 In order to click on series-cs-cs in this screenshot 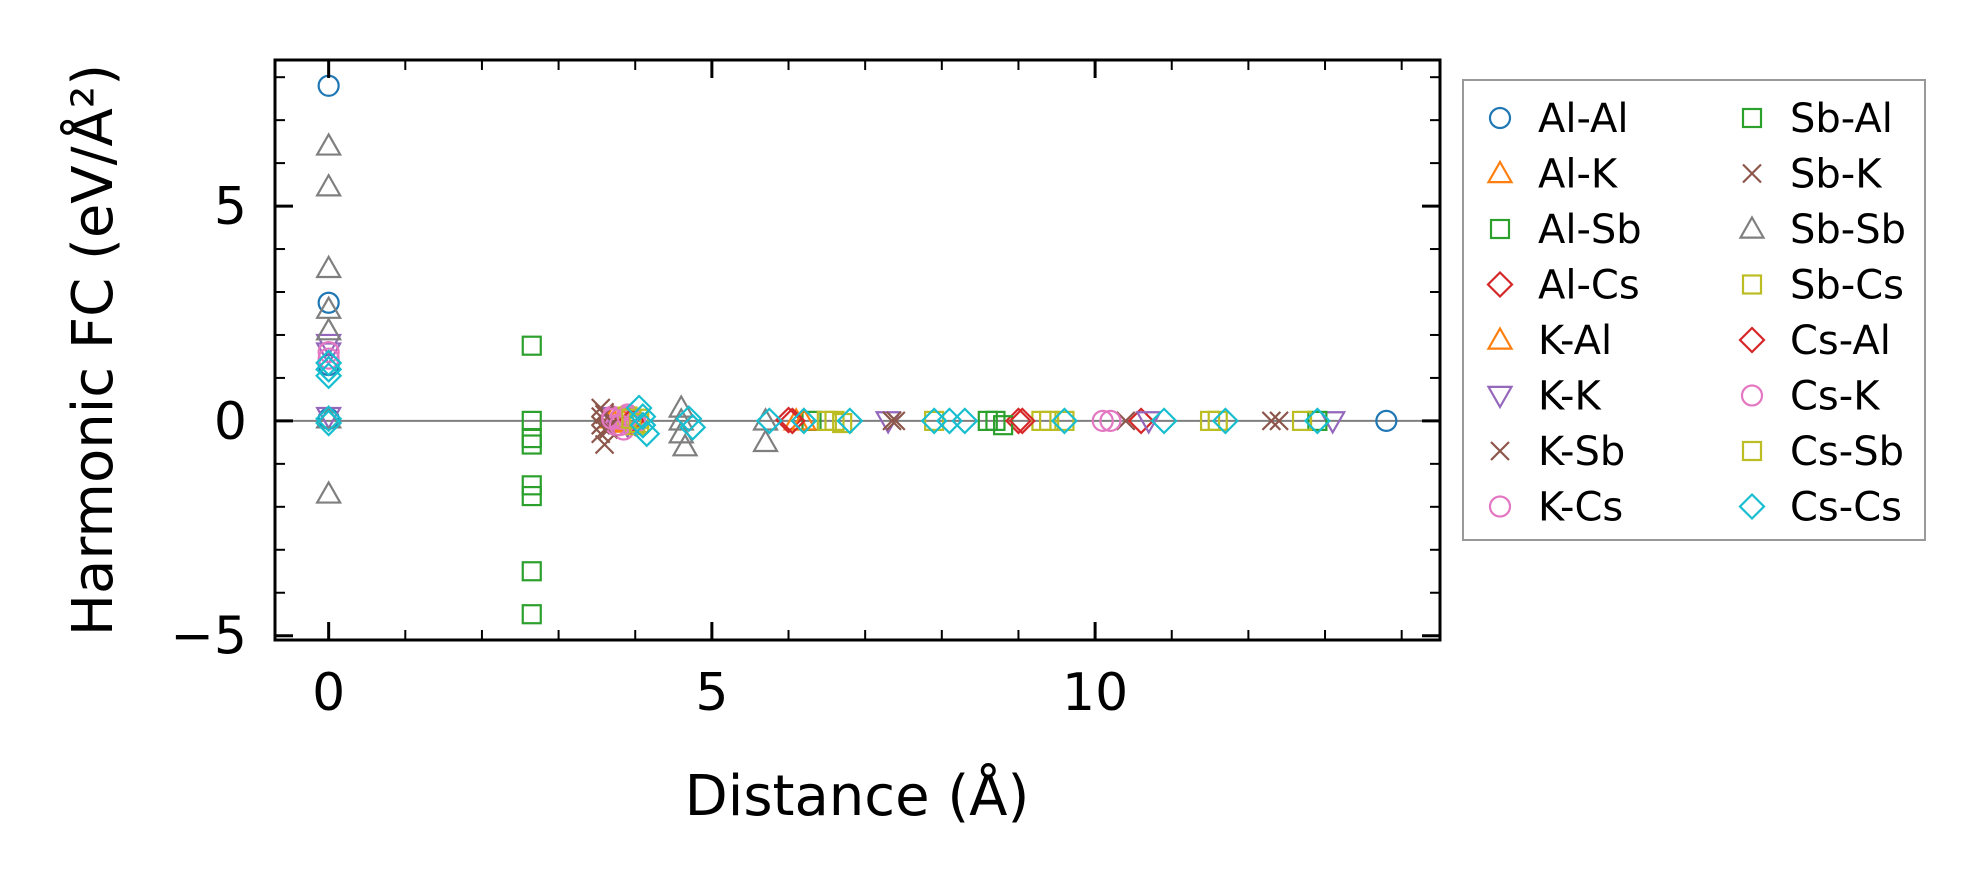, I will do `click(823, 398)`.